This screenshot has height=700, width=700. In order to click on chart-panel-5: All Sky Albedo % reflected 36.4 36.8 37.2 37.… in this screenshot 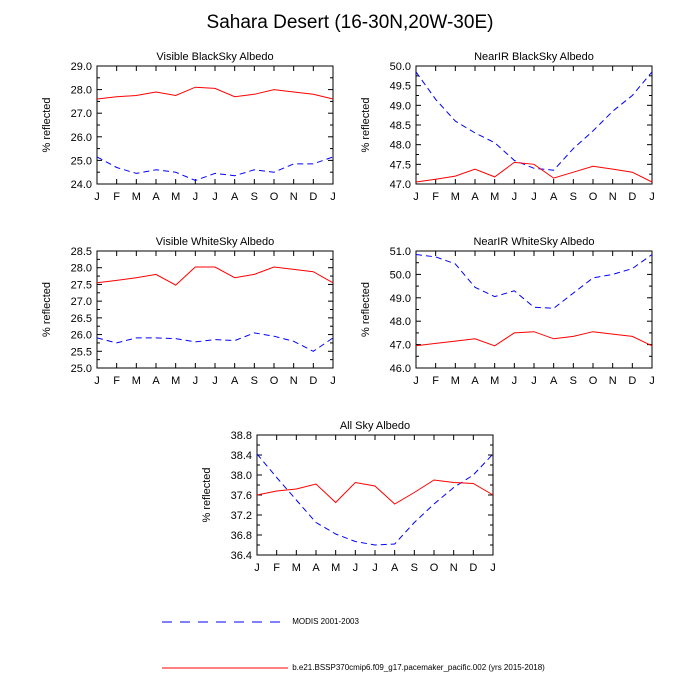, I will do `click(348, 497)`.